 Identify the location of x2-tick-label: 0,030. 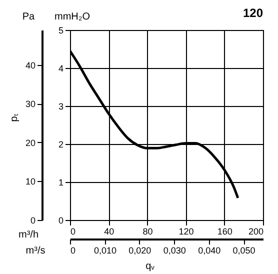
(174, 251).